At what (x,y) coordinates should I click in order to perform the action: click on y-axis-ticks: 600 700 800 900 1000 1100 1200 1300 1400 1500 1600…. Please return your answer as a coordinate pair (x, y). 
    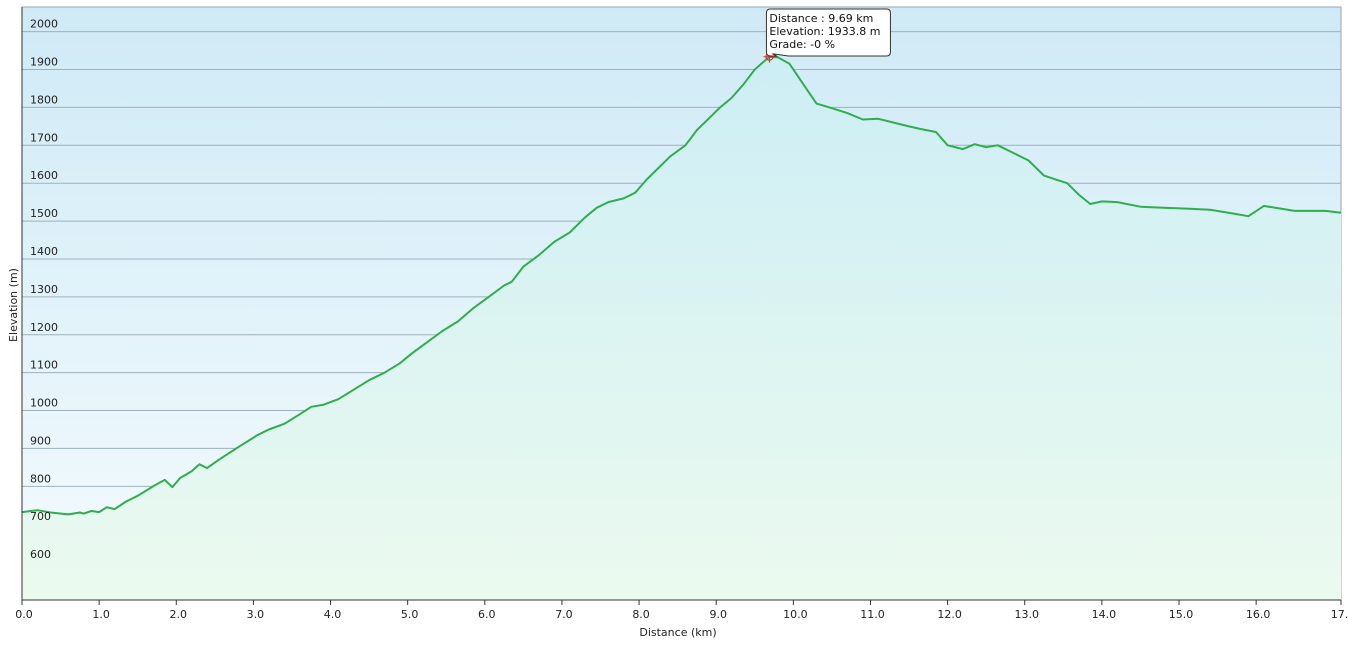
    Looking at the image, I should click on (44, 289).